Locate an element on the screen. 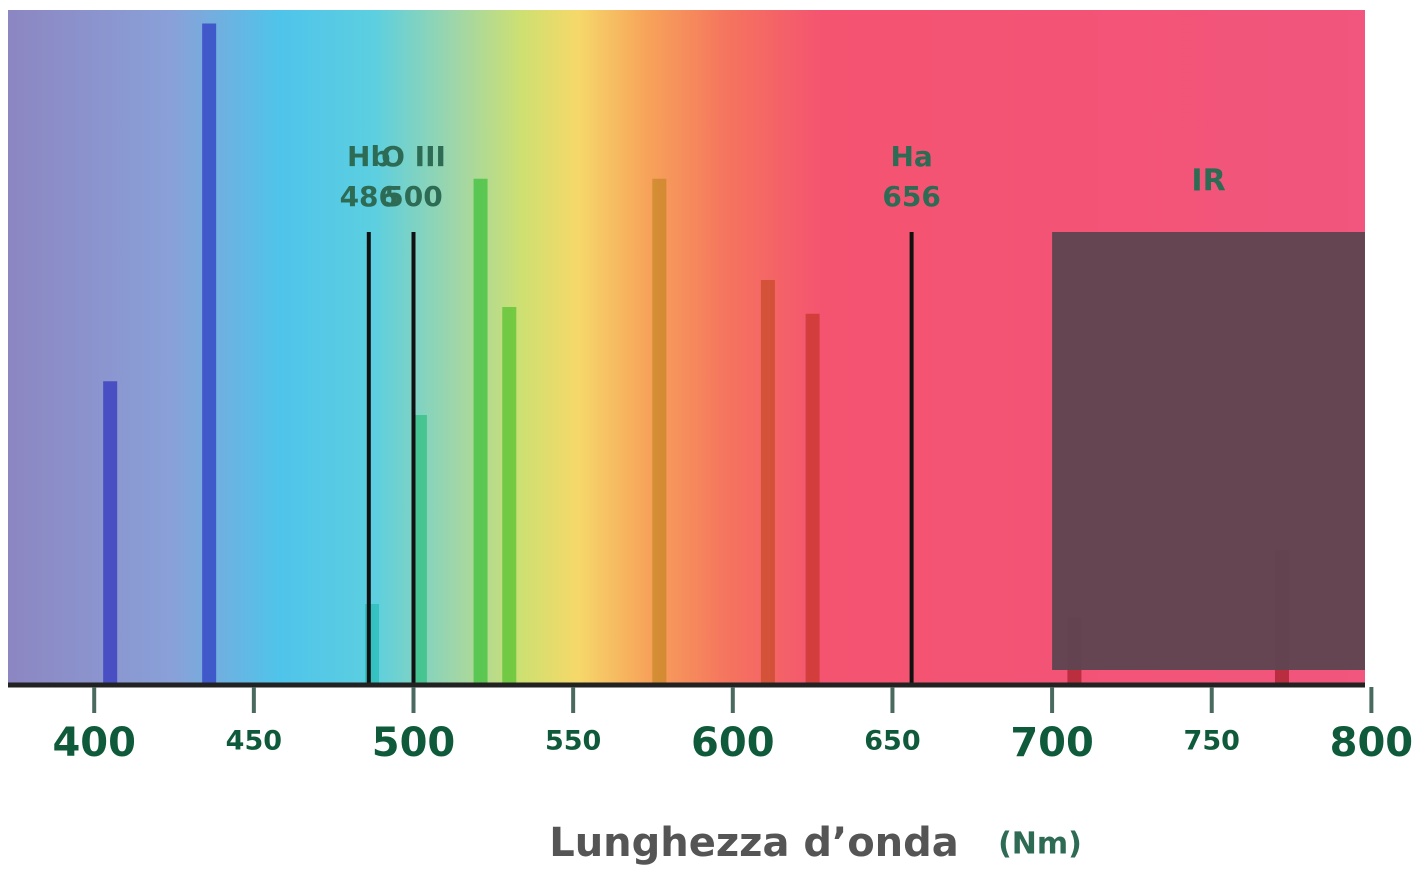 Image resolution: width=1424 pixels, height=875 pixels. x-tick-label: 400 is located at coordinates (94, 743).